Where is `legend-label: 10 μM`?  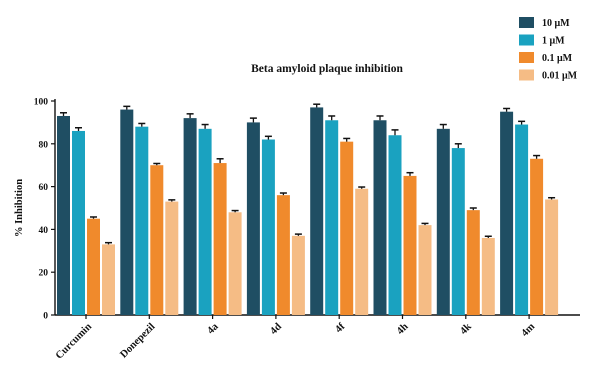
legend-label: 10 μM is located at coordinates (556, 23).